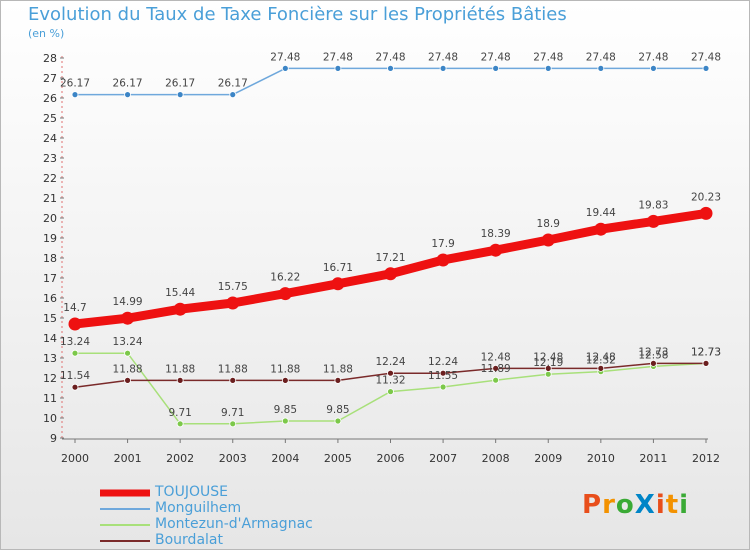 The width and height of the screenshot is (750, 550). I want to click on data-label: 18.39, so click(496, 234).